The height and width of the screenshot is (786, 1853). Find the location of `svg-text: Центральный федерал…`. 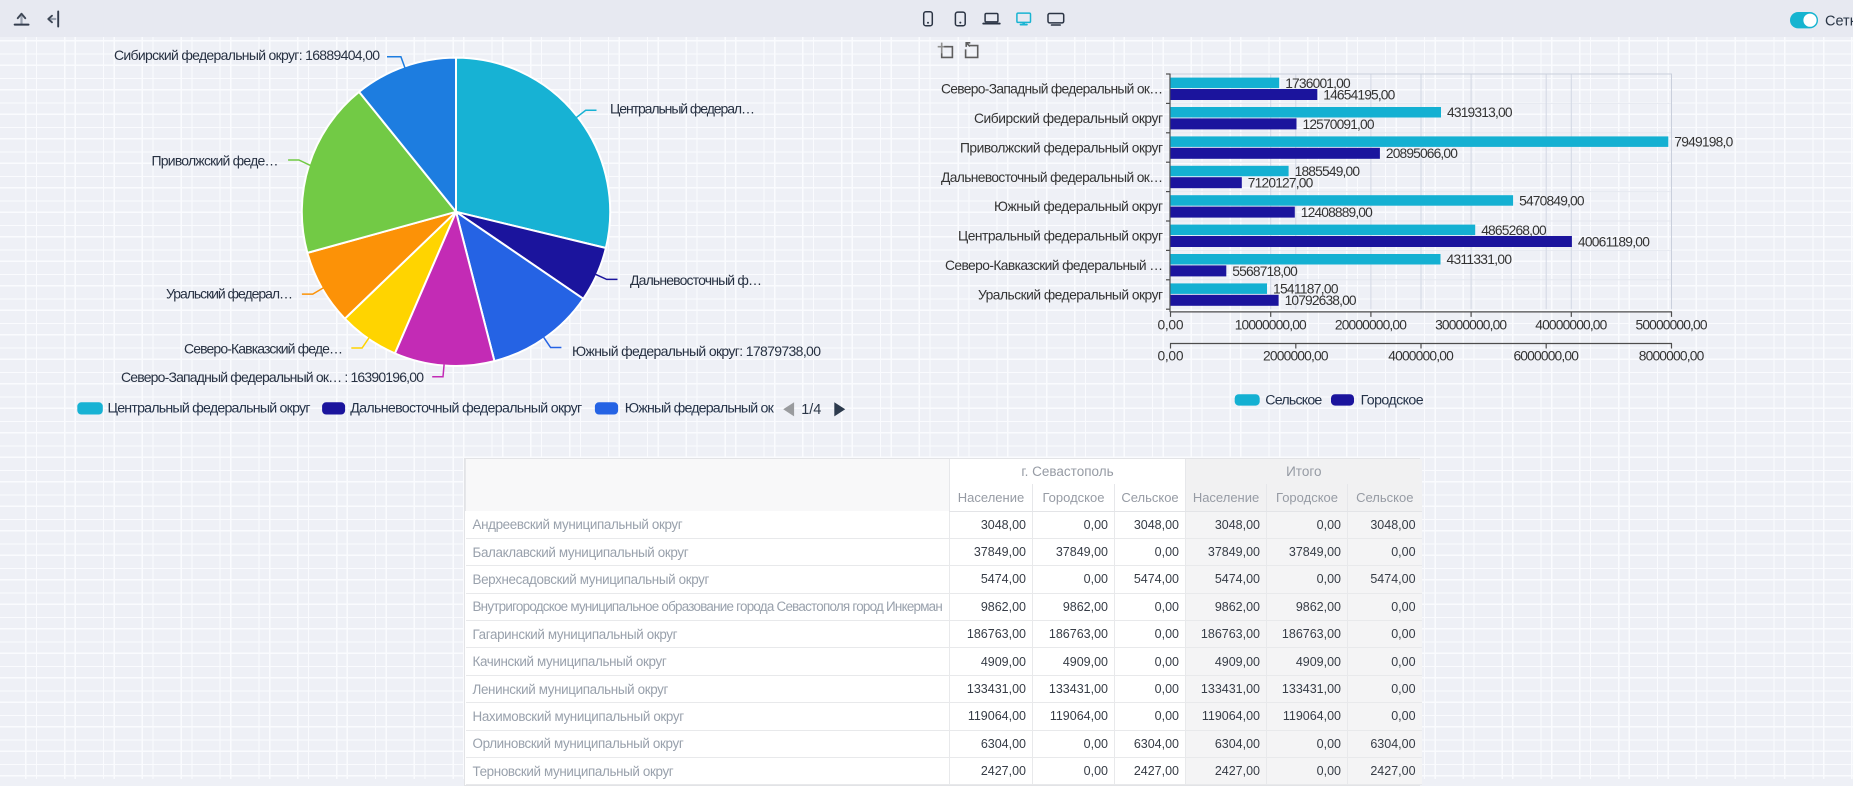

svg-text: Центральный федерал… is located at coordinates (682, 109).